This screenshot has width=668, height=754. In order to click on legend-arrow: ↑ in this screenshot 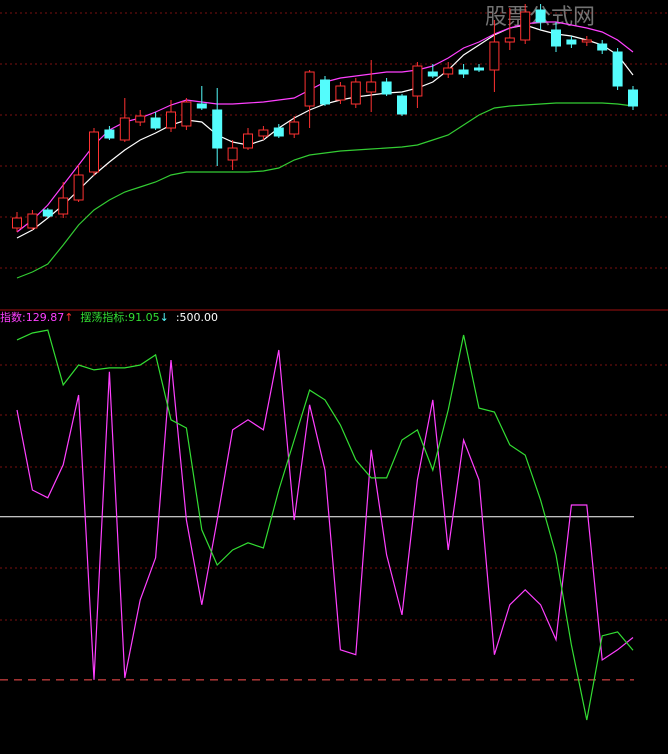, I will do `click(68, 317)`.